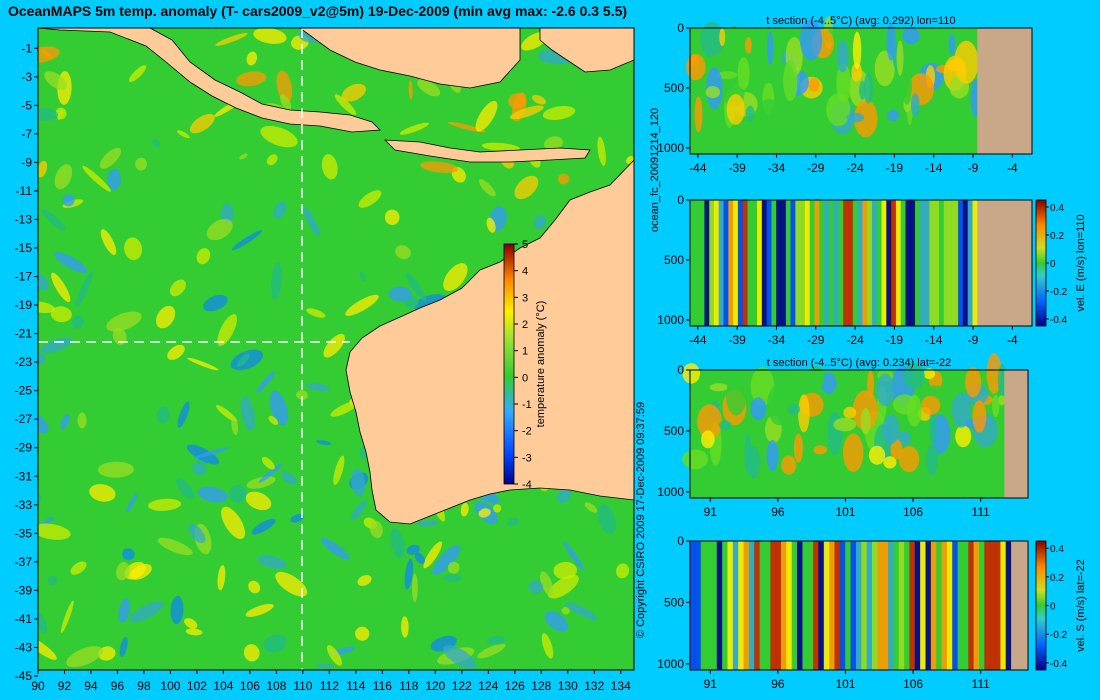 The width and height of the screenshot is (1100, 700). I want to click on lat-tick-label: -37, so click(24, 562).